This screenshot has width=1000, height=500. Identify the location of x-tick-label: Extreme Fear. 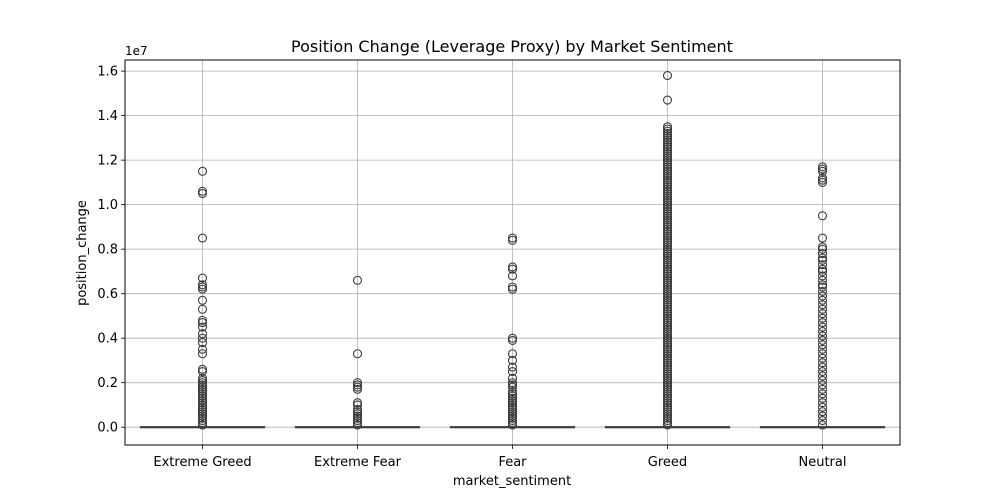
(358, 462).